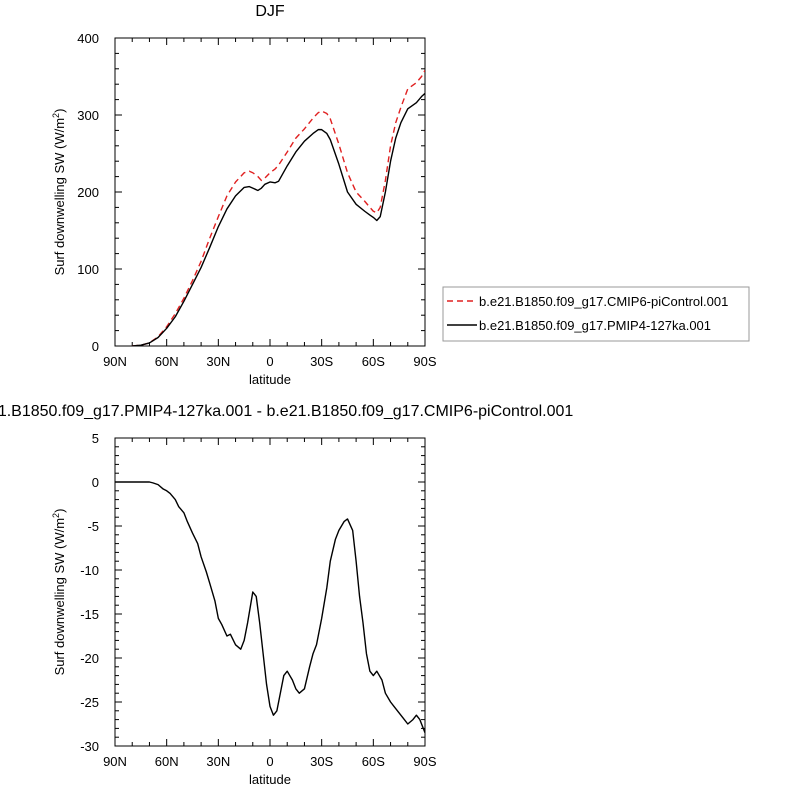 Image resolution: width=800 pixels, height=800 pixels. I want to click on series-line-dashed, so click(278, 207).